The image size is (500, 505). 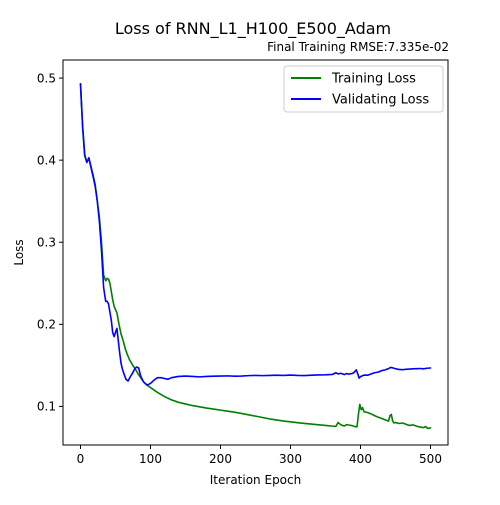 I want to click on x-tick-label: 300, so click(x=290, y=459).